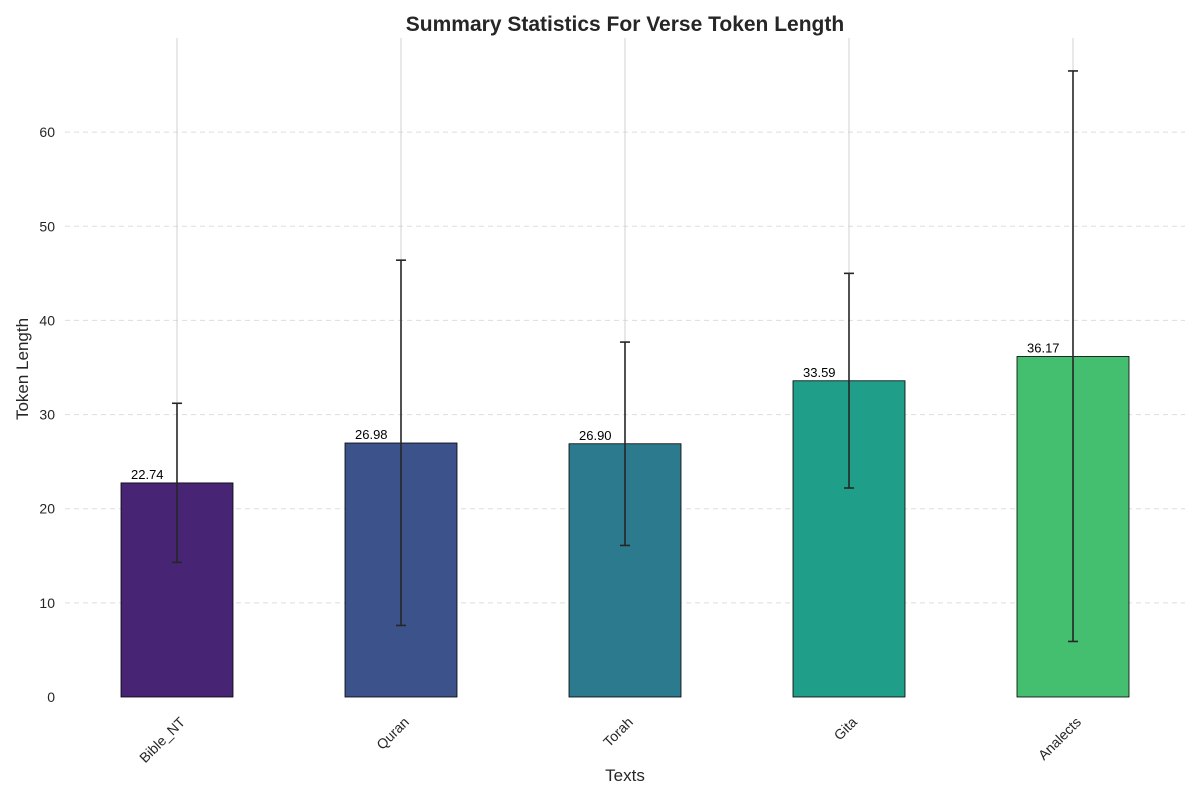 Image resolution: width=1200 pixels, height=800 pixels. What do you see at coordinates (618, 732) in the screenshot?
I see `x-tick-label: Torah` at bounding box center [618, 732].